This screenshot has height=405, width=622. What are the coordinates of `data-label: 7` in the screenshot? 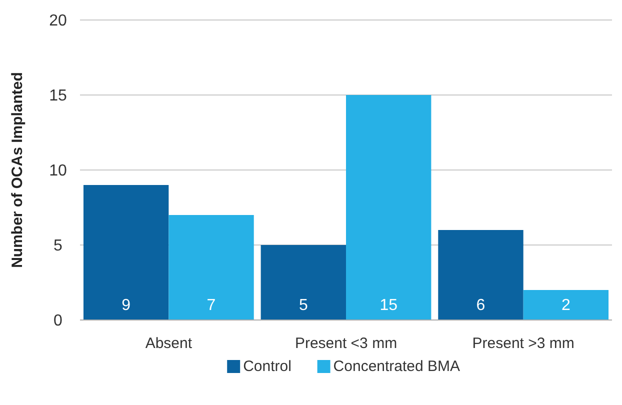 It's located at (211, 305).